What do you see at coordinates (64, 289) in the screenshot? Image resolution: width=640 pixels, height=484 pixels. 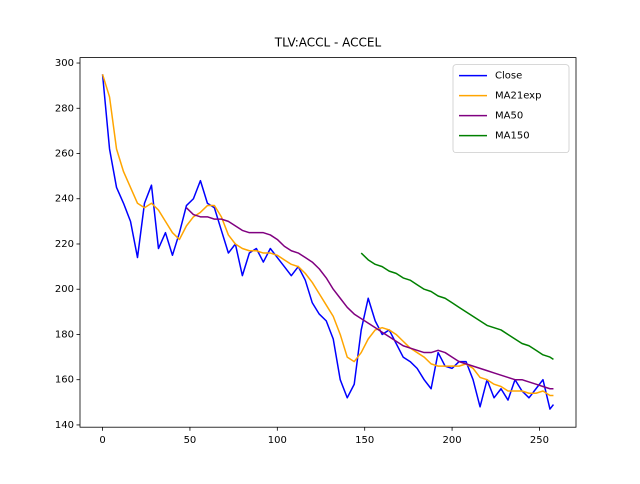 I see `y-tick-label: 200` at bounding box center [64, 289].